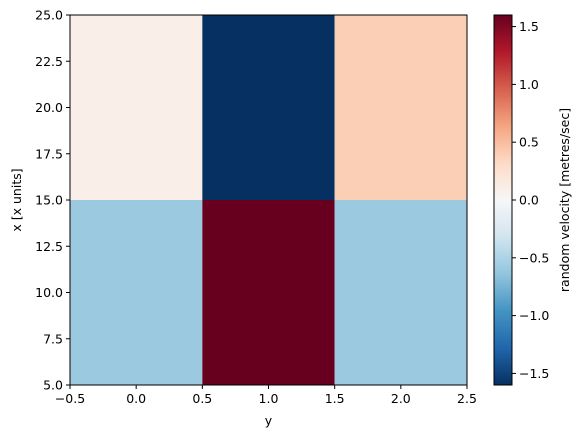 Image resolution: width=583 pixels, height=438 pixels. What do you see at coordinates (400, 292) in the screenshot?
I see `heatmap-cell-r0-c2` at bounding box center [400, 292].